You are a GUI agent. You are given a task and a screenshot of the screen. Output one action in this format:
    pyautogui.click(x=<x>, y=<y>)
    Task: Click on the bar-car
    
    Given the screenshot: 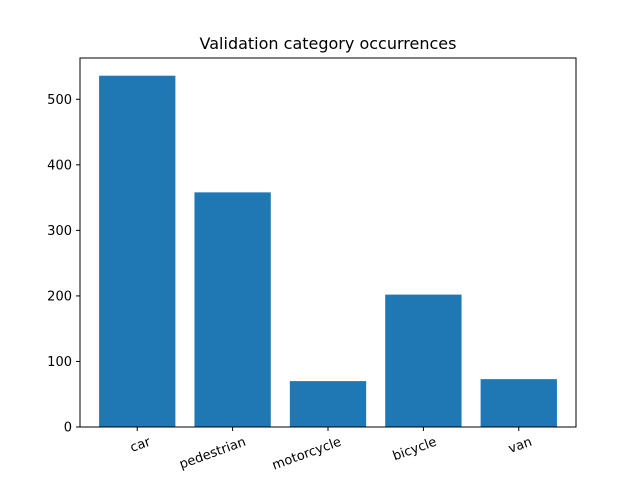 What is the action you would take?
    pyautogui.click(x=137, y=251)
    